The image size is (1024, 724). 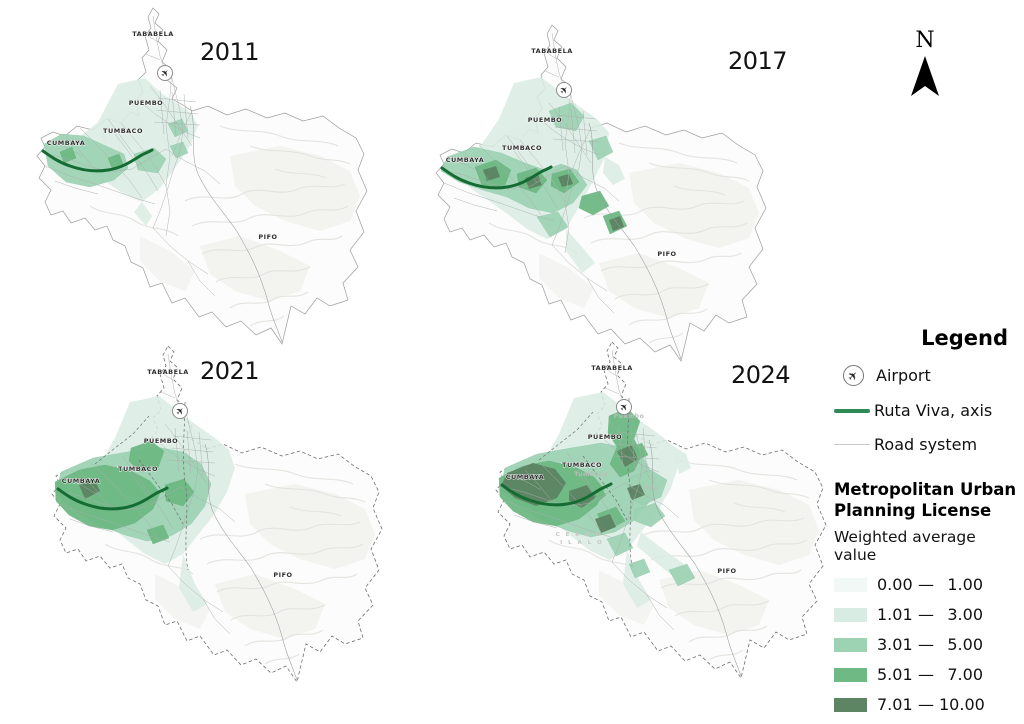 I want to click on road-line-icon, so click(x=852, y=444).